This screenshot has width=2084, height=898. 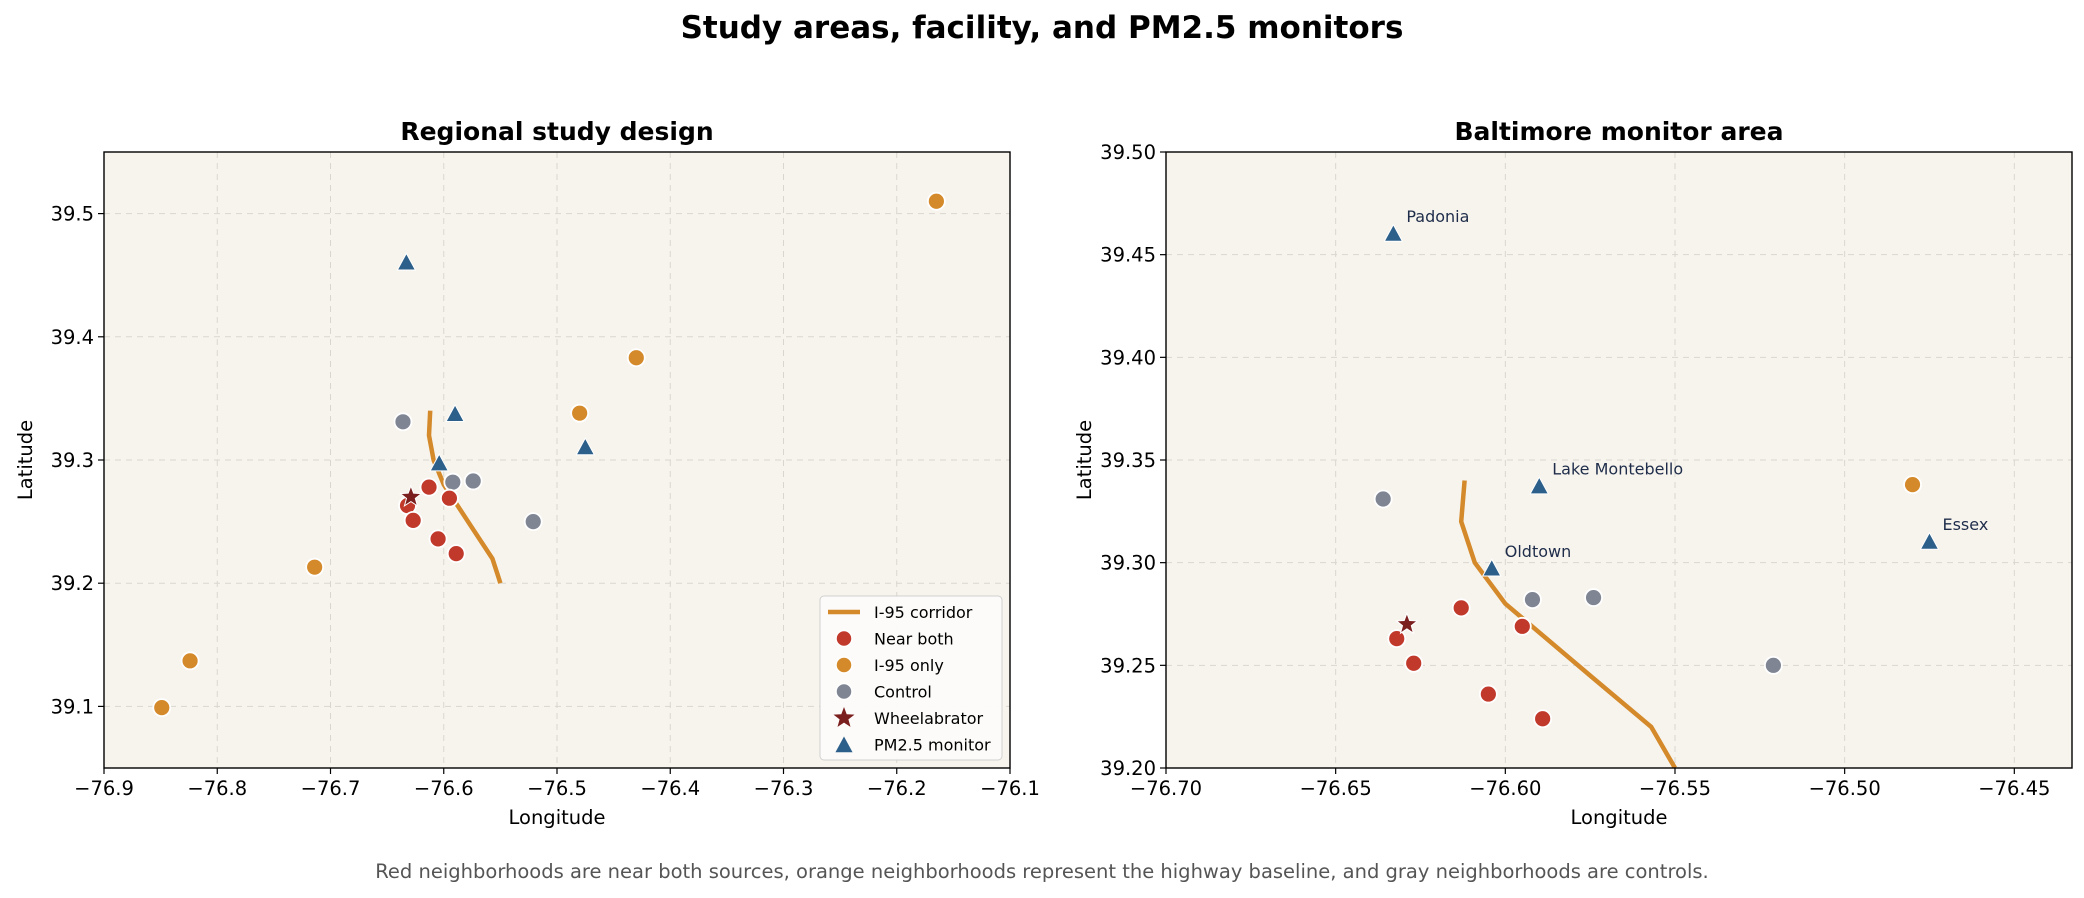 I want to click on y-tick-label: 39.45, so click(x=1128, y=255).